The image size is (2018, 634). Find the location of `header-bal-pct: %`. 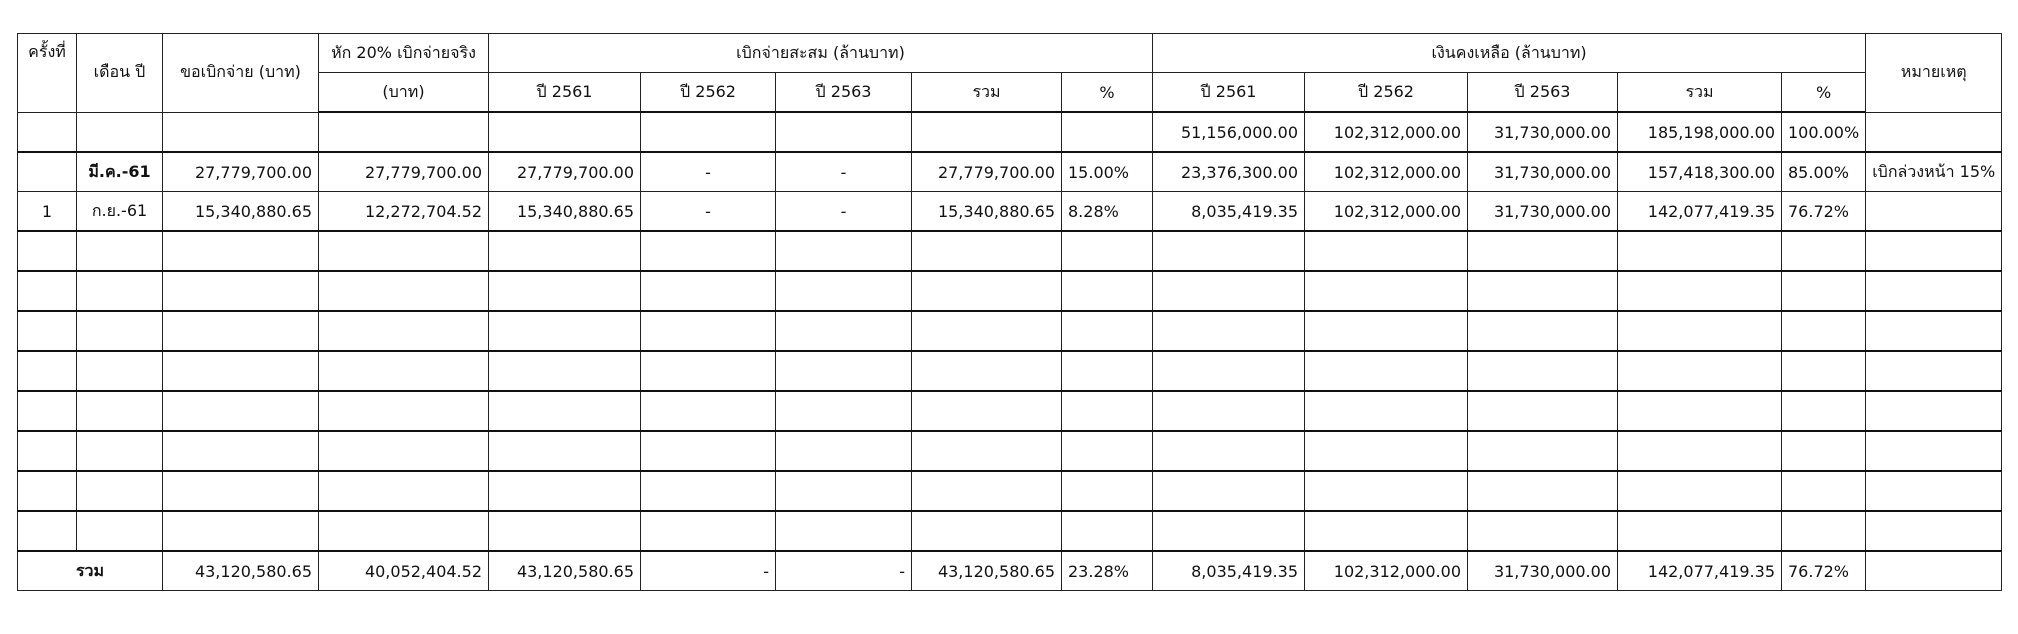

header-bal-pct: % is located at coordinates (1823, 92).